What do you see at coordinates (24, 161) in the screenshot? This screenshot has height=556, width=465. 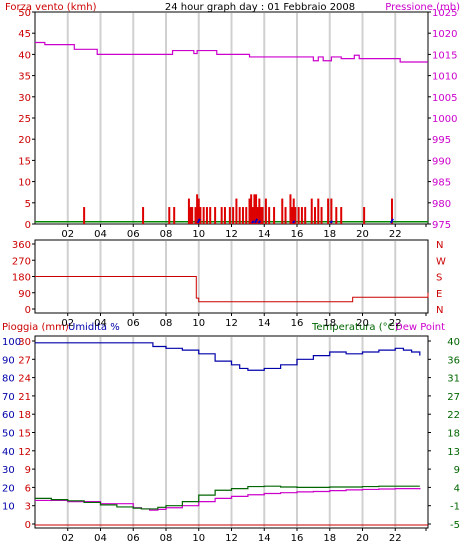 I see `wind-y-tick-label: 15` at bounding box center [24, 161].